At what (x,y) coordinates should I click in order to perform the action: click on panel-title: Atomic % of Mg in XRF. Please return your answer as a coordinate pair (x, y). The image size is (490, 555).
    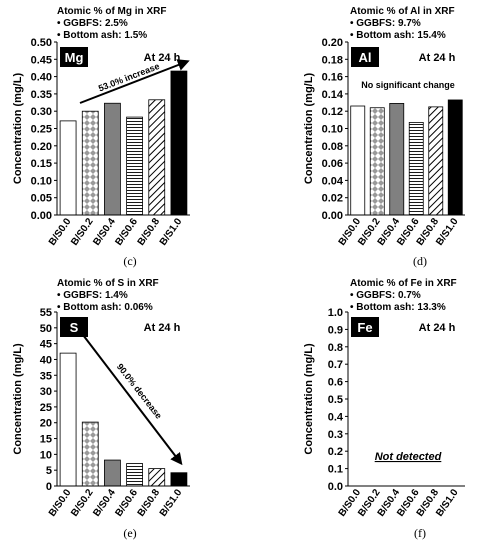
    Looking at the image, I should click on (111, 11).